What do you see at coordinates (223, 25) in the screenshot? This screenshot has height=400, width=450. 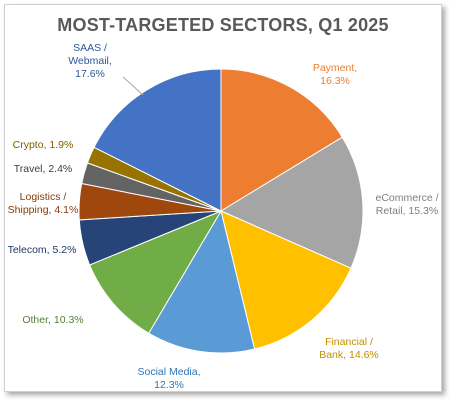 I see `chart-title: MOST-TARGETED SECTORS, Q1 2025` at bounding box center [223, 25].